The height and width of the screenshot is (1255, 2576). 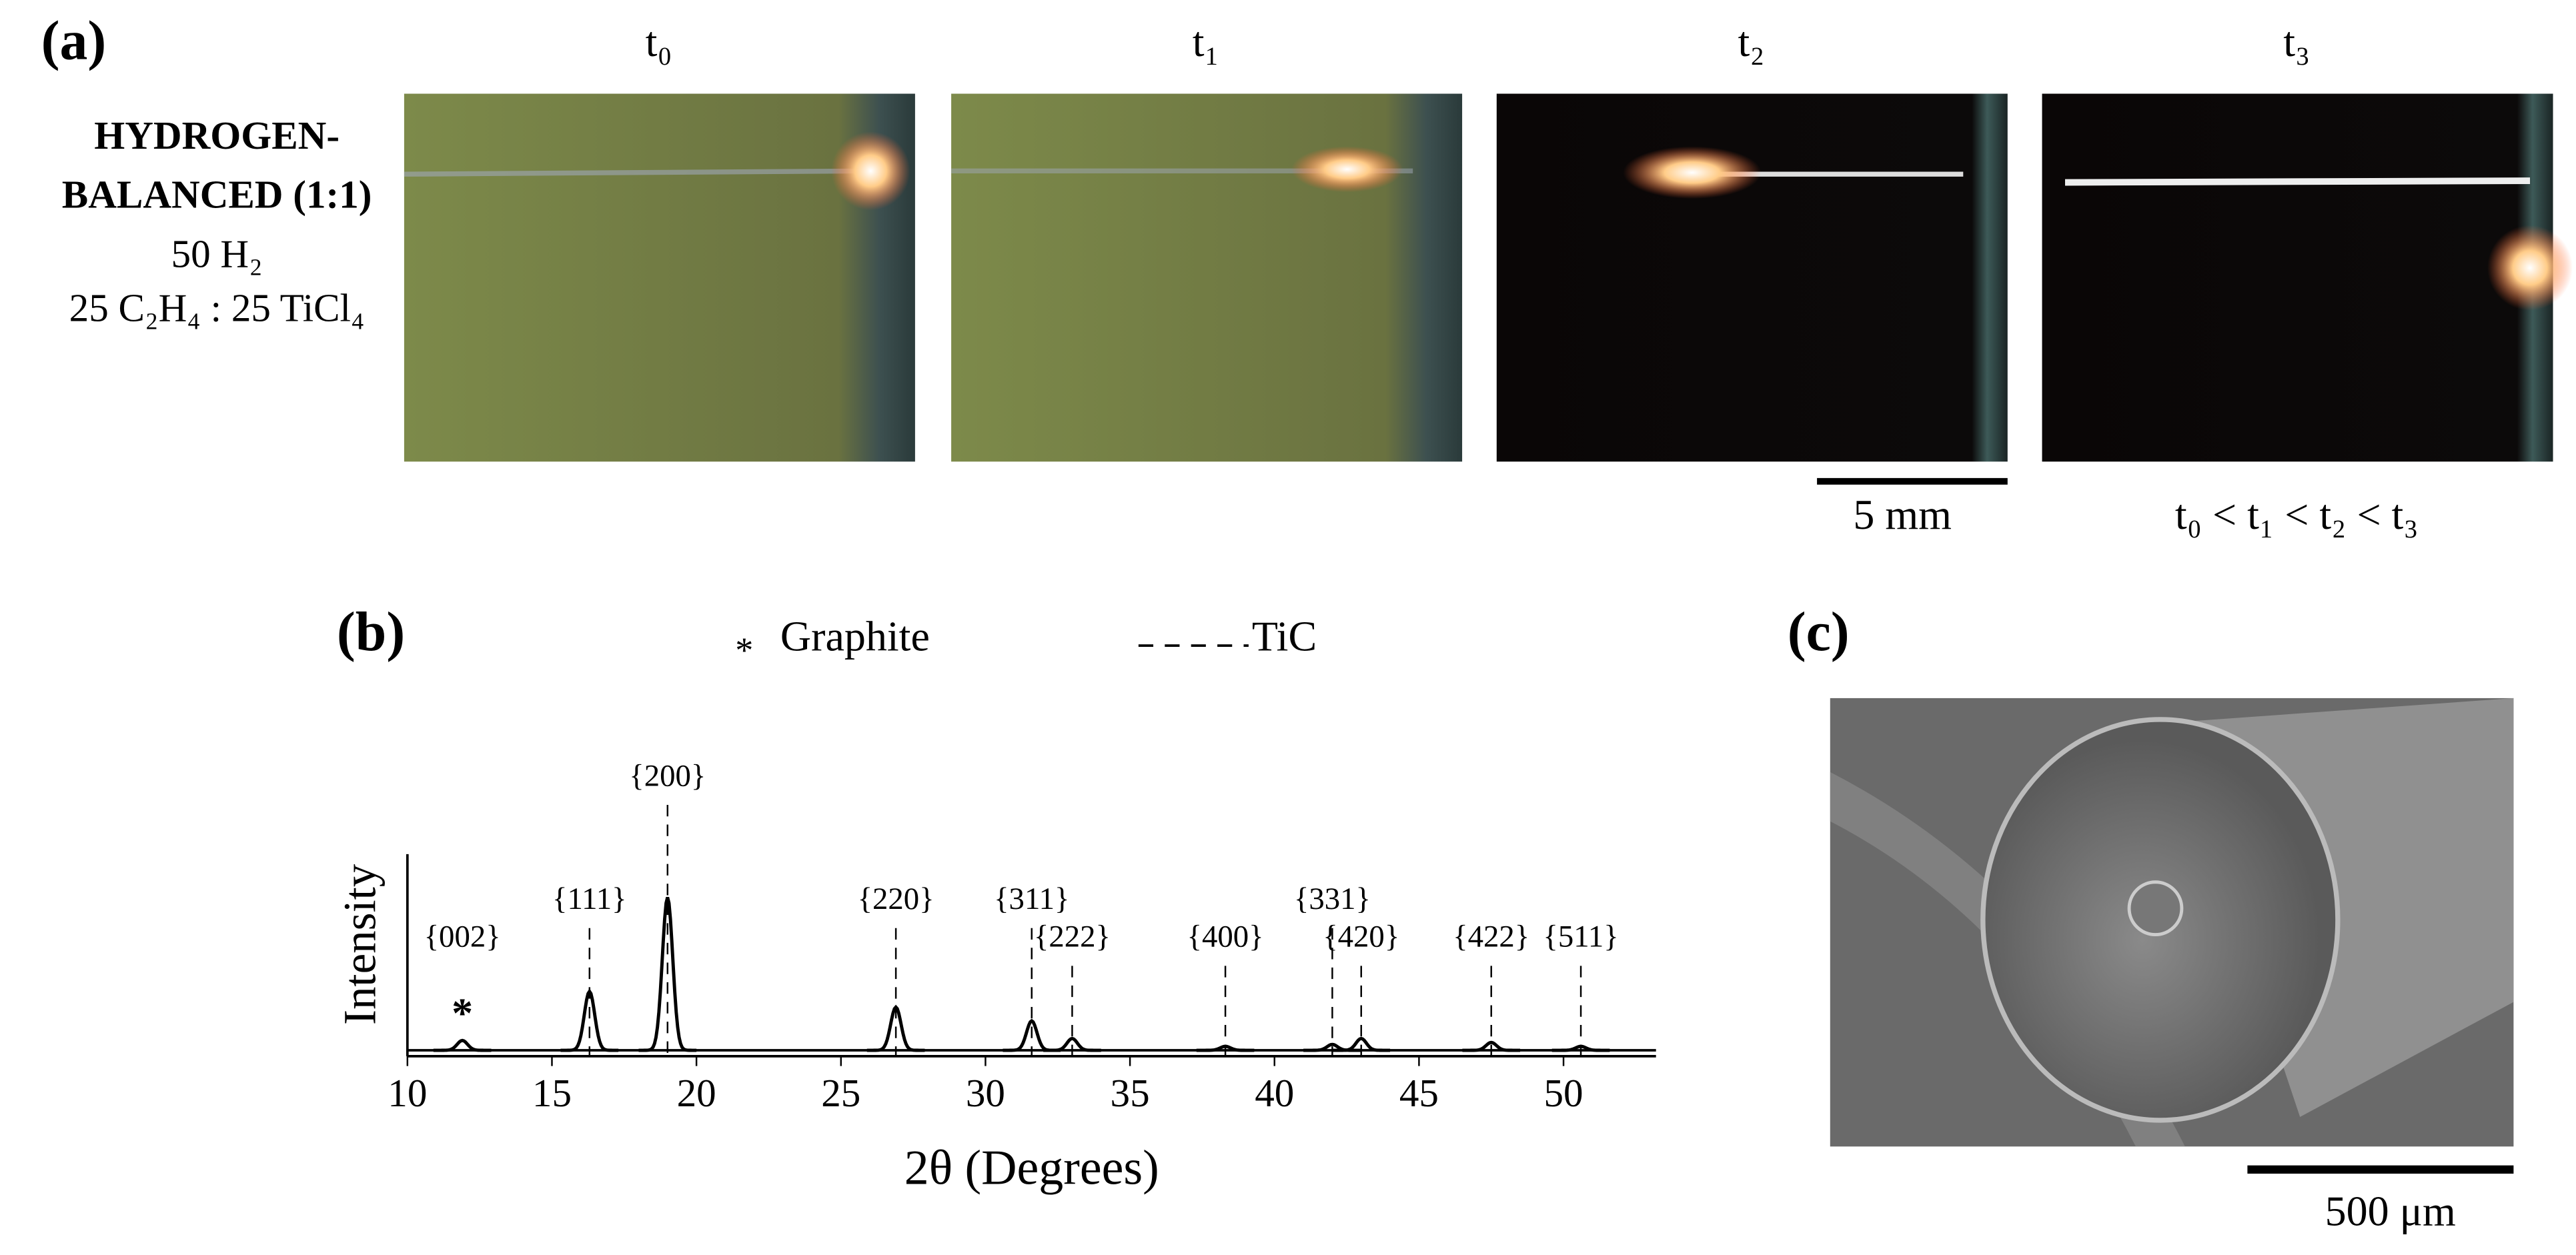 What do you see at coordinates (1072, 937) in the screenshot?
I see `peak-label: {222}` at bounding box center [1072, 937].